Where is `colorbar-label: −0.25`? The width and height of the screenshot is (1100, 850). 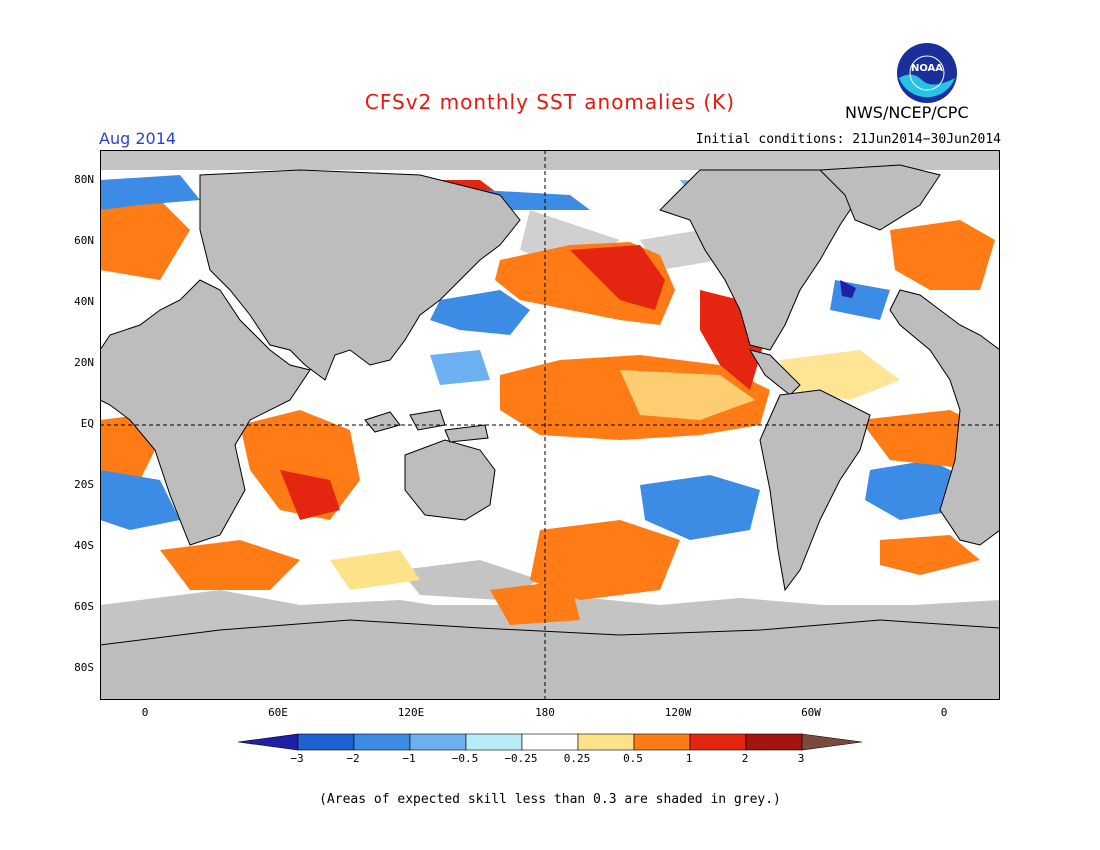 colorbar-label: −0.25 is located at coordinates (521, 758).